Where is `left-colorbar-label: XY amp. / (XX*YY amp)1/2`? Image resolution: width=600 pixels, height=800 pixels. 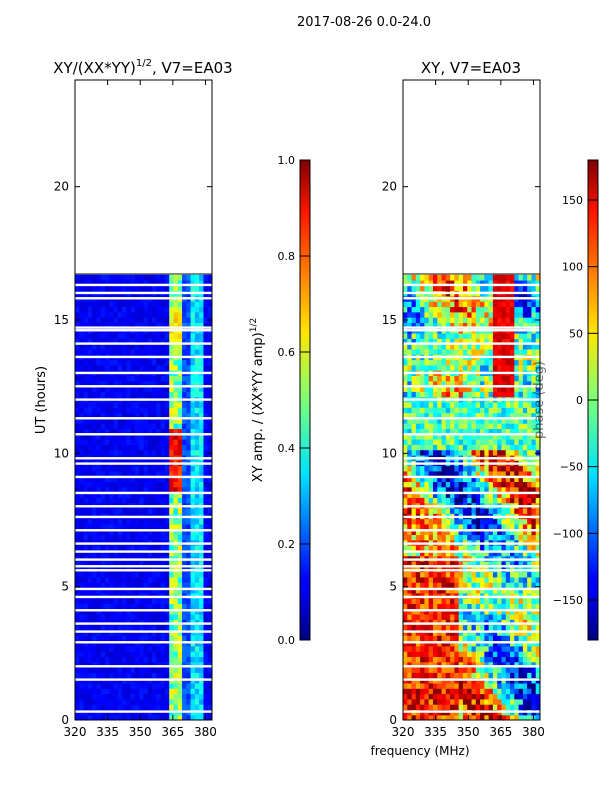
left-colorbar-label: XY amp. / (XX*YY amp)1/2 is located at coordinates (257, 400).